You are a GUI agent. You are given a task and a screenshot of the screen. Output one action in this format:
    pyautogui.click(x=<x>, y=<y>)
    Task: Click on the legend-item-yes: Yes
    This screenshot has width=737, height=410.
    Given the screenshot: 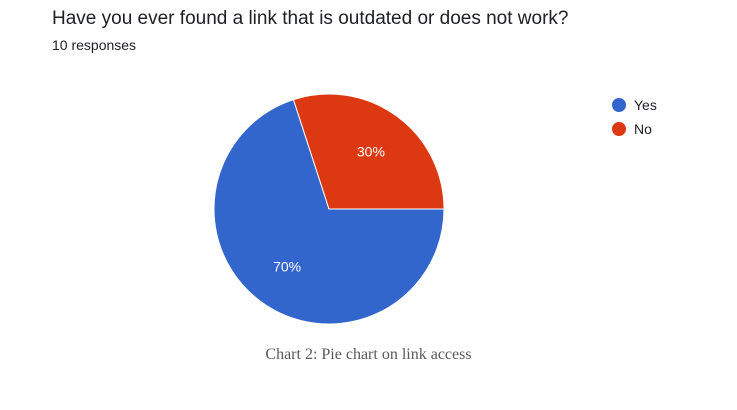 What is the action you would take?
    pyautogui.click(x=634, y=105)
    